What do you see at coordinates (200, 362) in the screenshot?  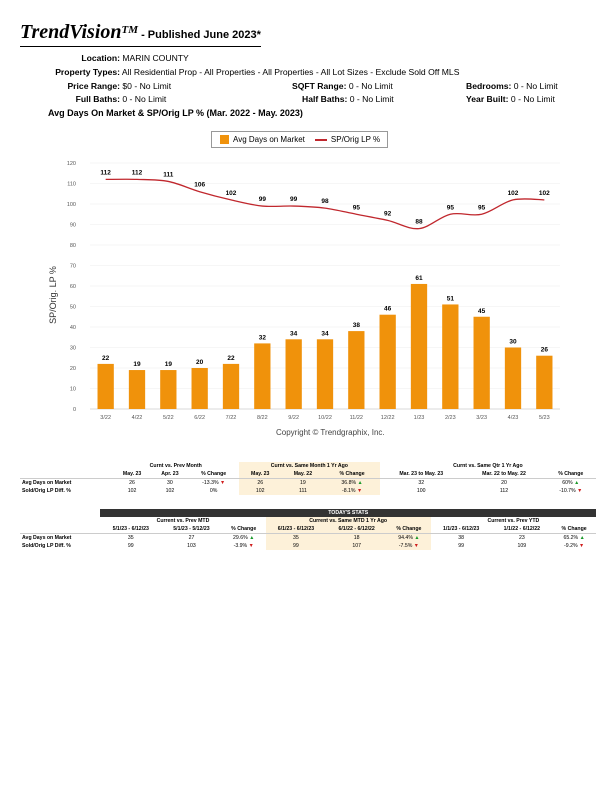 I see `bar-value-label: 20` at bounding box center [200, 362].